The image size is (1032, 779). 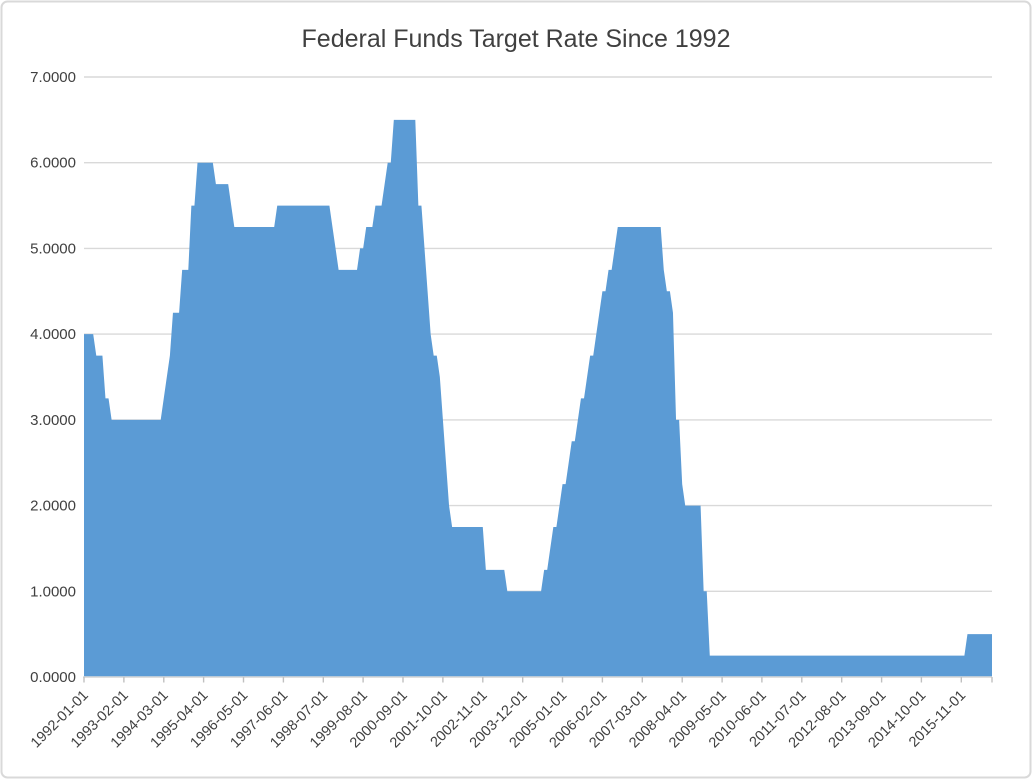 I want to click on x-axis-ticks-group, so click(x=538, y=680).